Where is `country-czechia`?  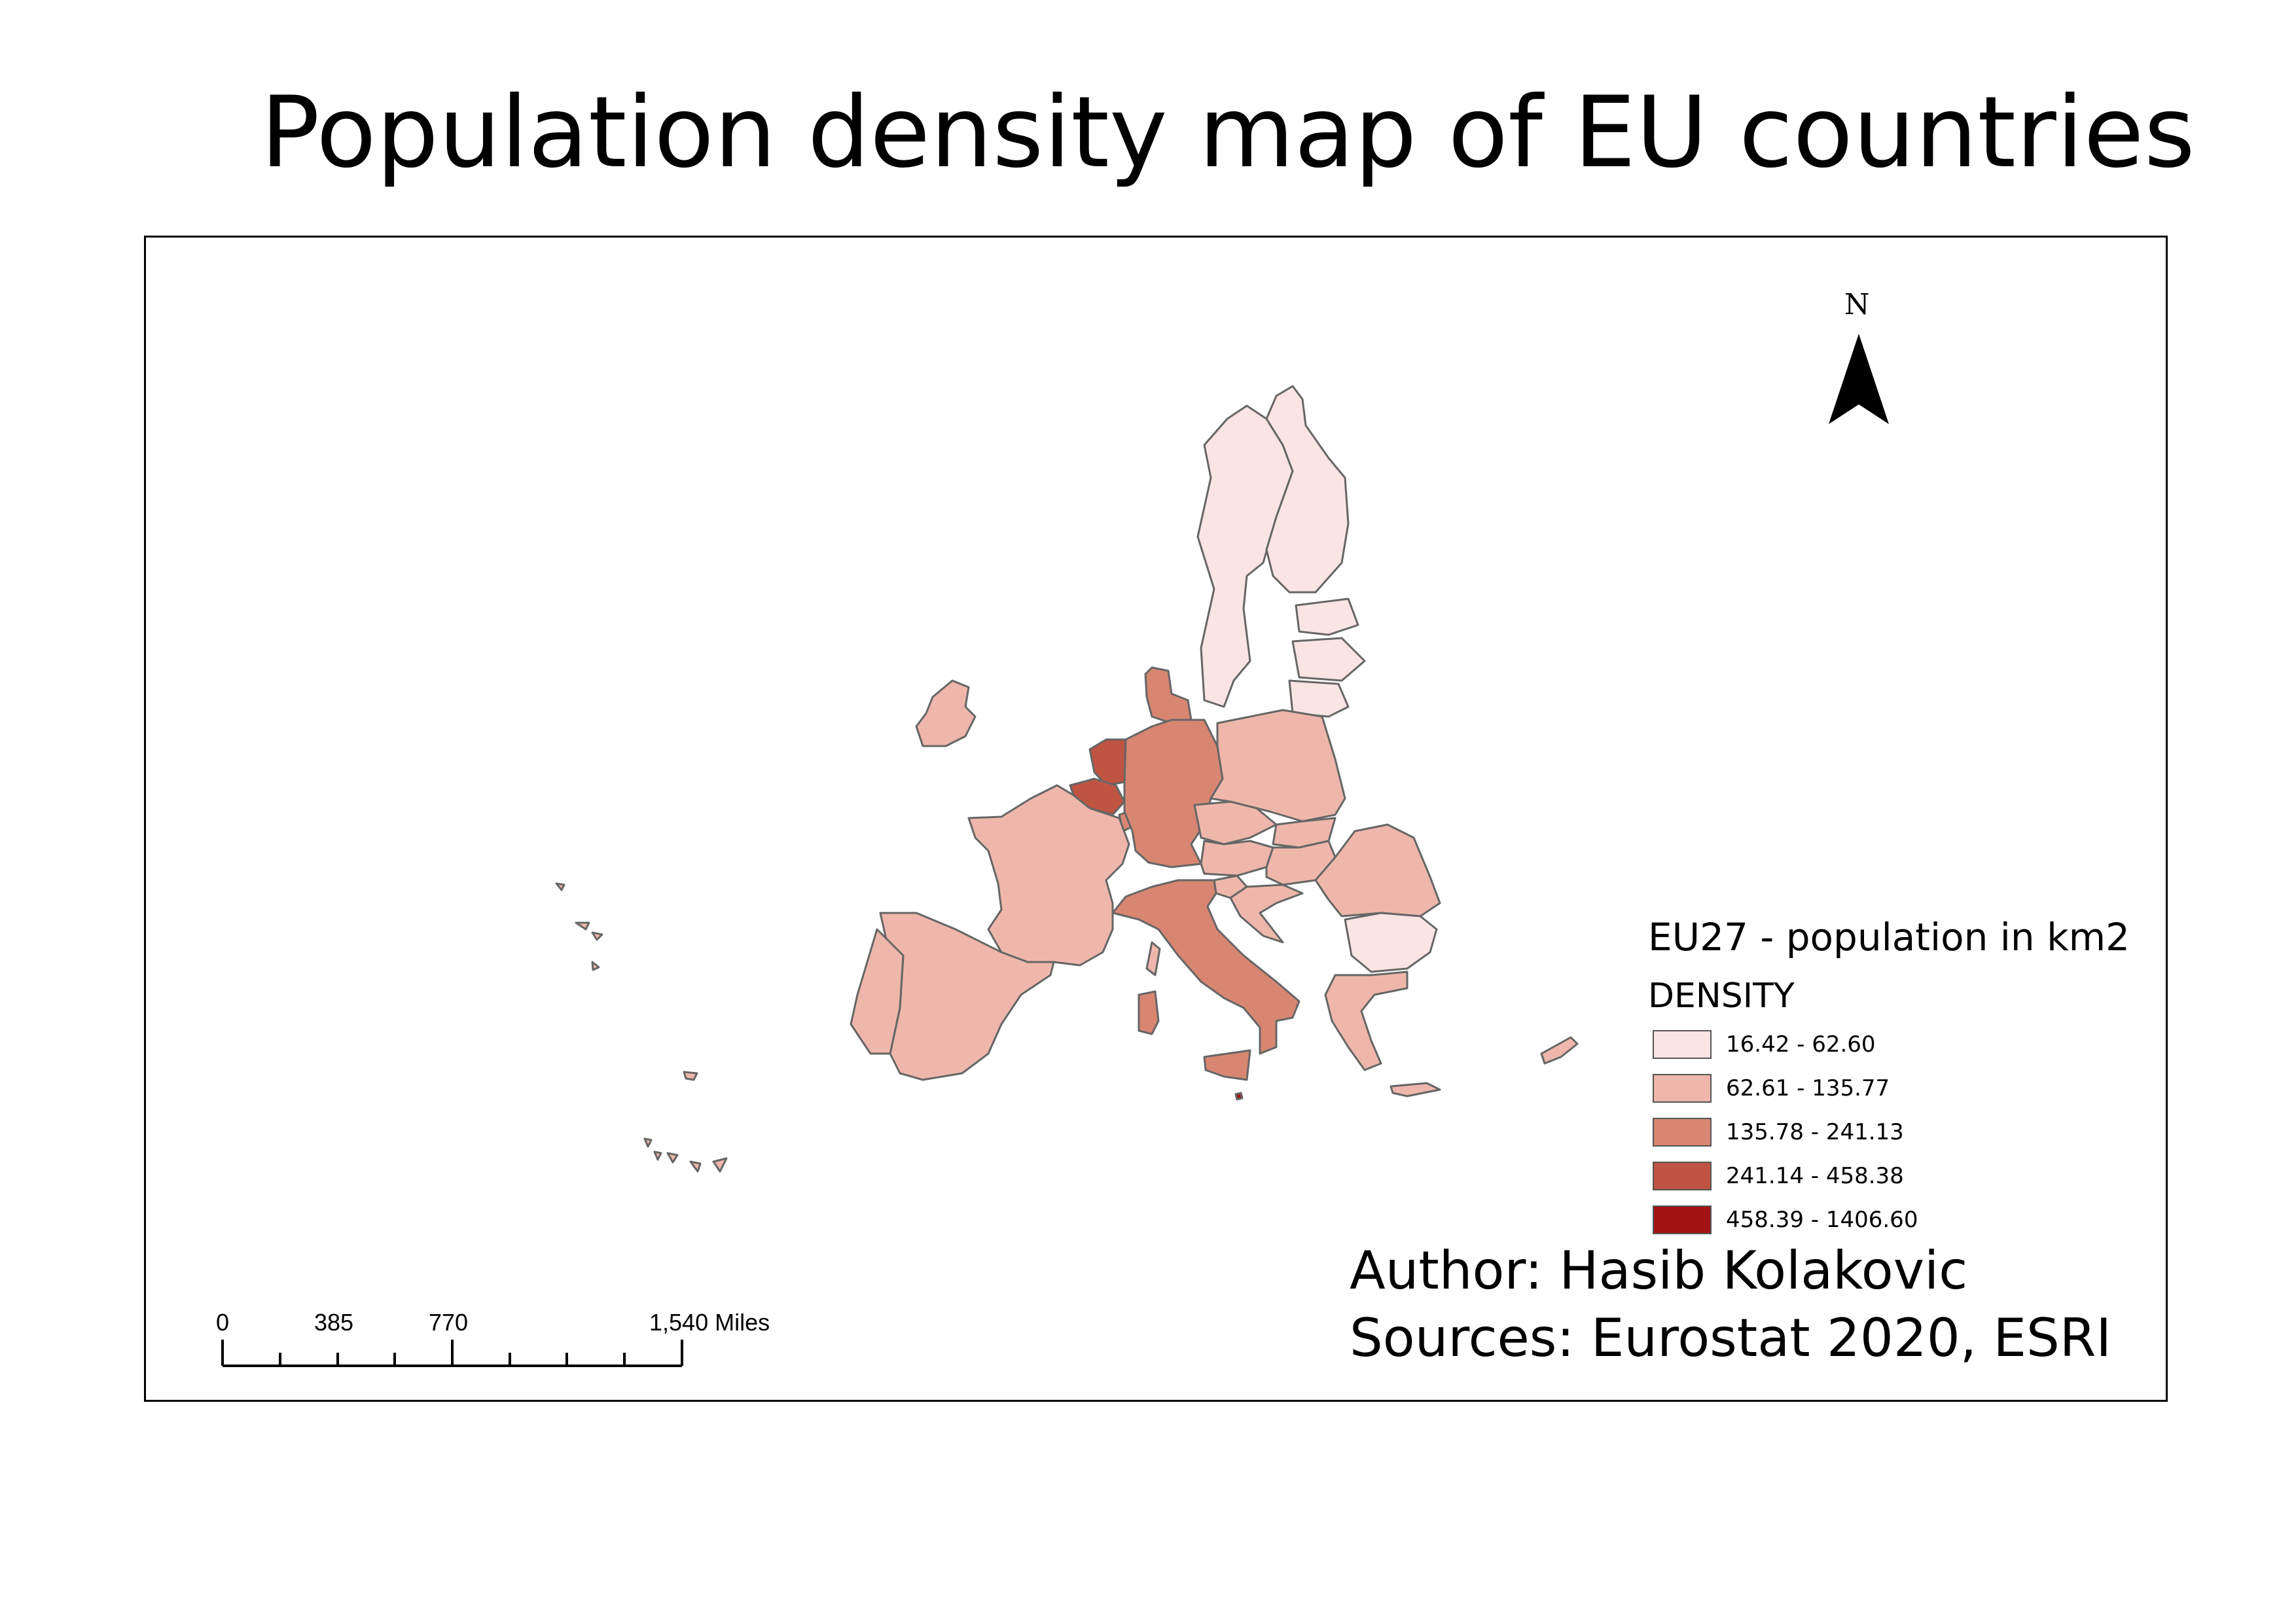 country-czechia is located at coordinates (1235, 823).